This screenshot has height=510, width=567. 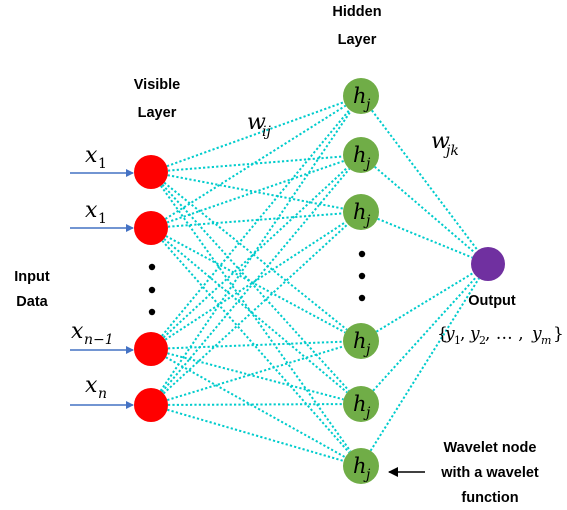 I want to click on output-set-open-brace: {, so click(x=442, y=334).